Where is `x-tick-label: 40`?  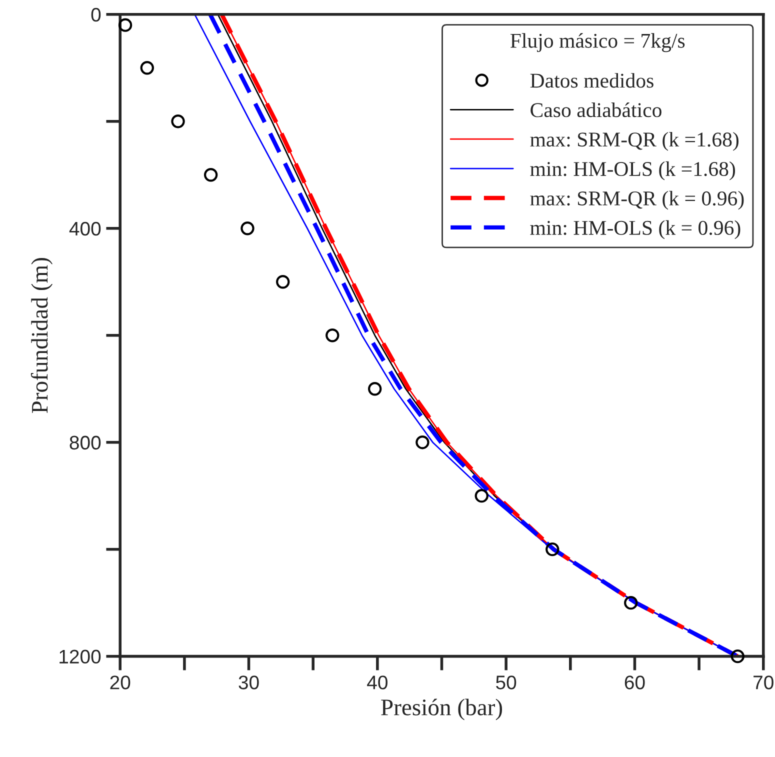 x-tick-label: 40 is located at coordinates (377, 683).